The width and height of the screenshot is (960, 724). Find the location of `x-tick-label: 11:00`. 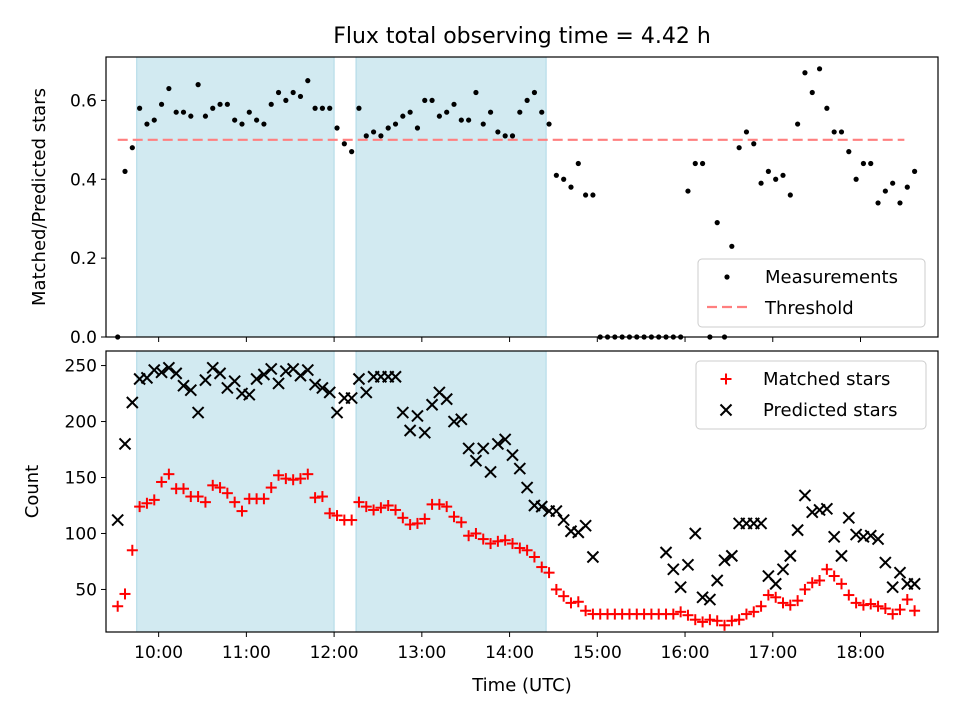

x-tick-label: 11:00 is located at coordinates (246, 653).